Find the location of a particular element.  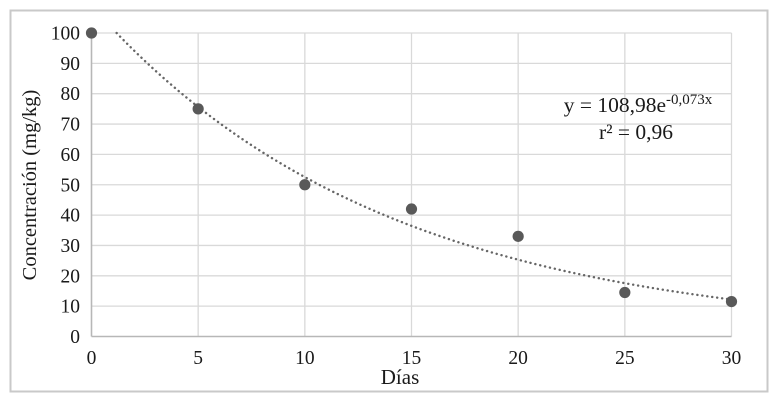

x-tick-label: 10 is located at coordinates (305, 358).